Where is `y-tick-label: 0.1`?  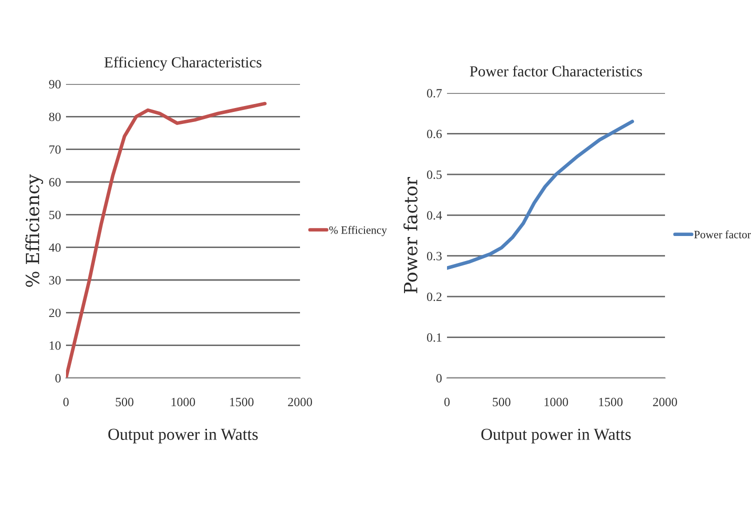
y-tick-label: 0.1 is located at coordinates (434, 337).